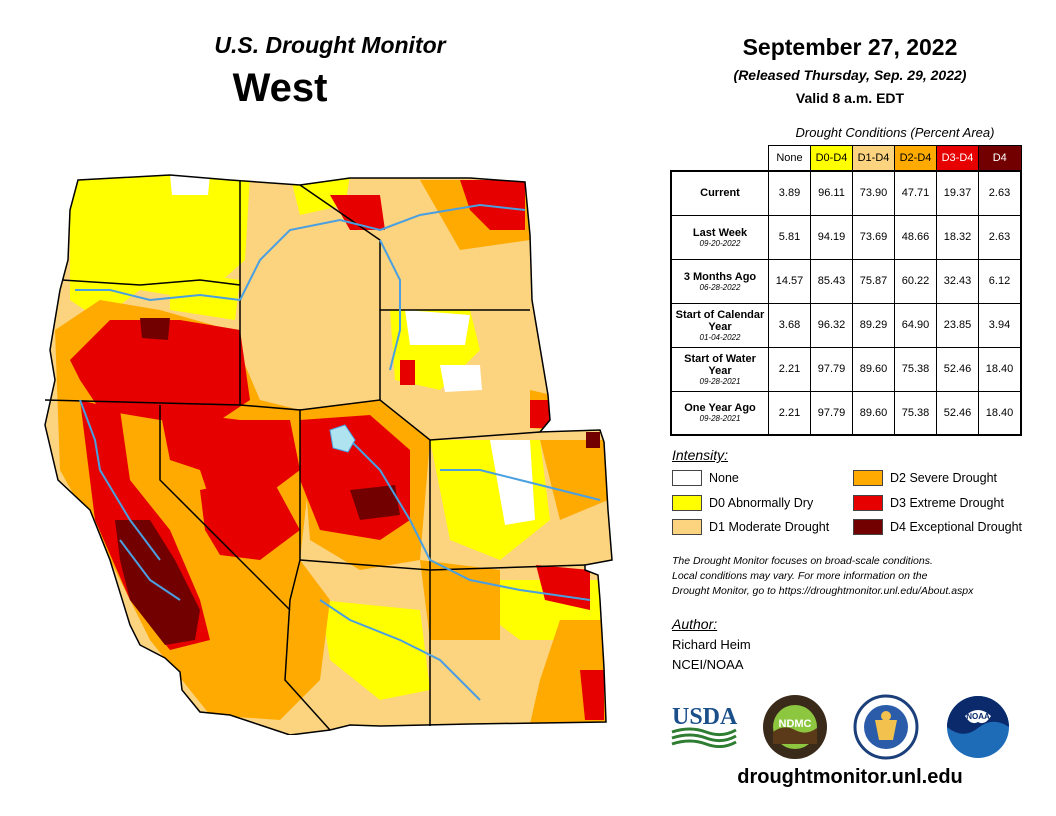 The height and width of the screenshot is (816, 1056). Describe the element at coordinates (947, 503) in the screenshot. I see `legend-label: D3 Extreme Drought` at that location.